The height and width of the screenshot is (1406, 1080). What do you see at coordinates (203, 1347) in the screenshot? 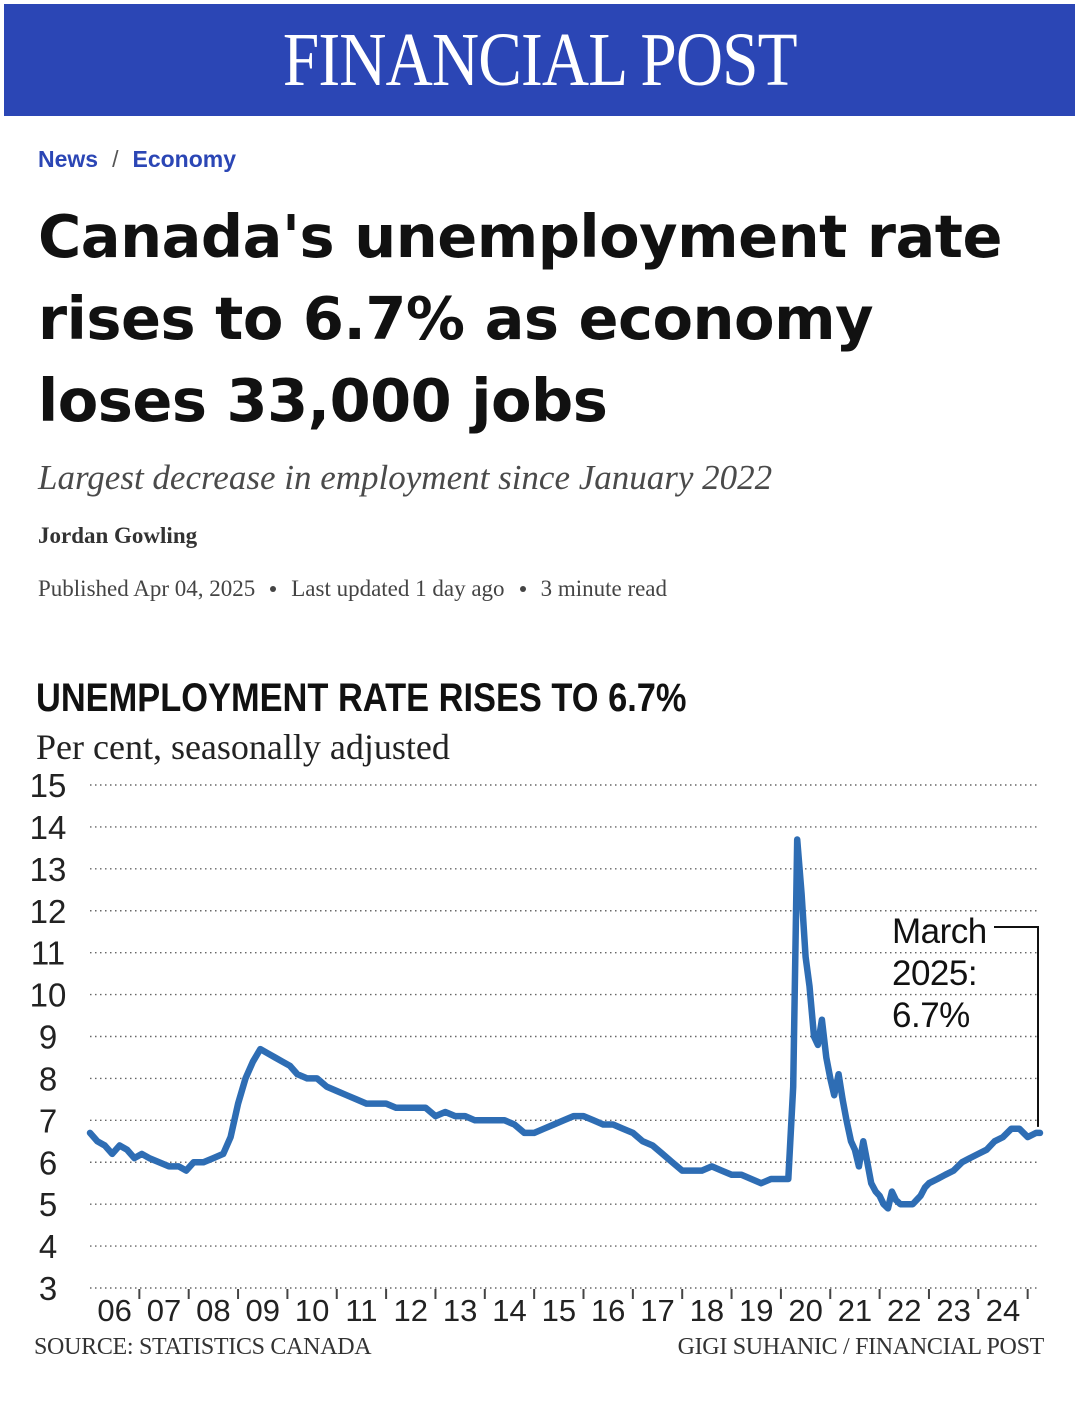
I see `chart-source: SOURCE: STATISTICS CANADA` at bounding box center [203, 1347].